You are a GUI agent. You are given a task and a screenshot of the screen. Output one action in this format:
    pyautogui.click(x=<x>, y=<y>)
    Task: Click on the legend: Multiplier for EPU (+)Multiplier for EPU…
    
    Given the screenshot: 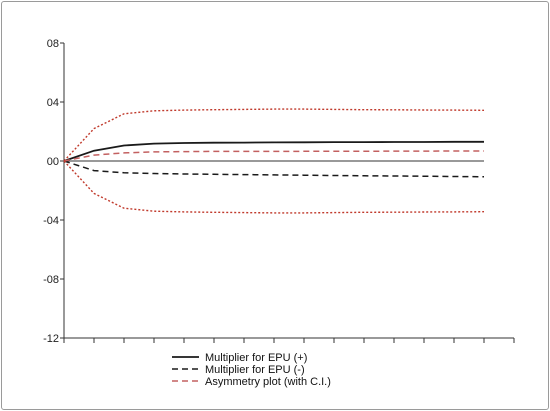 What is the action you would take?
    pyautogui.click(x=251, y=370)
    